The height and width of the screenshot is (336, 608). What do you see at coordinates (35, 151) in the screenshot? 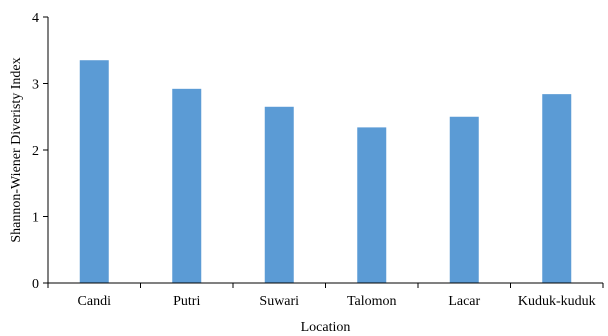
I see `y-tick-label: 2` at bounding box center [35, 151].